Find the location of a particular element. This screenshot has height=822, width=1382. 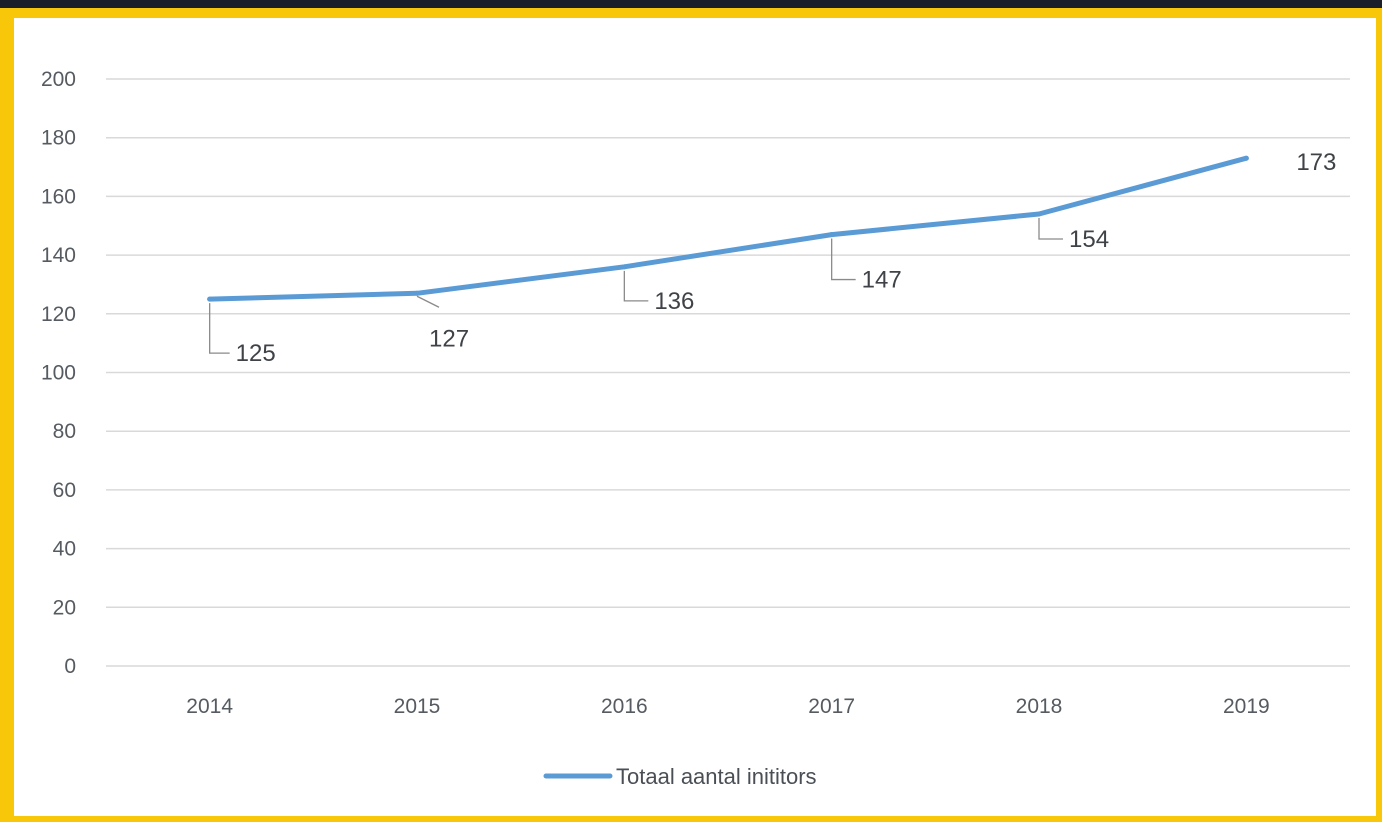

x-tick-label: 2017 is located at coordinates (831, 706).